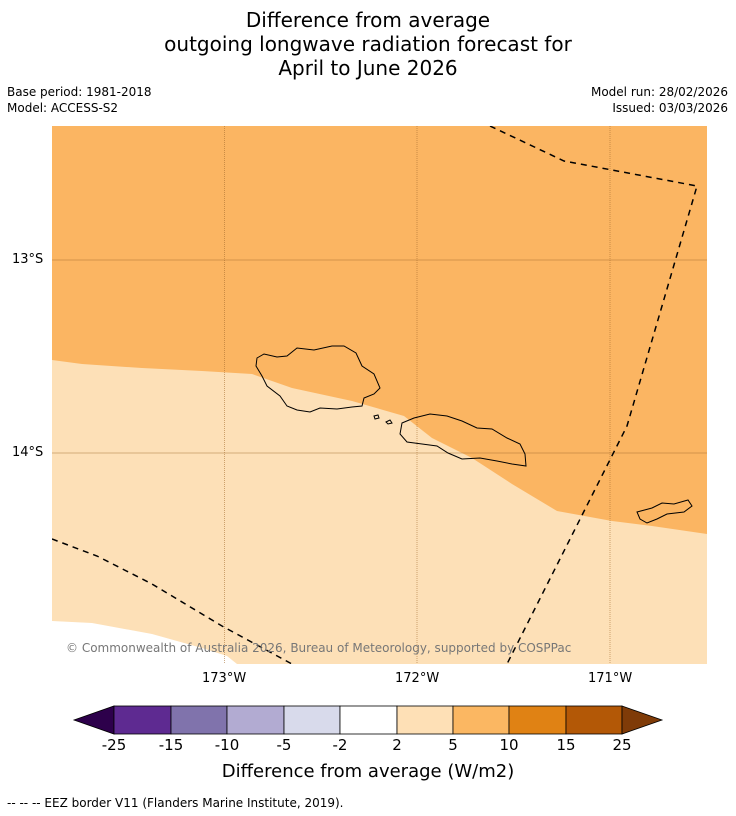 The image size is (736, 816). I want to click on colorbar-tick: -2, so click(340, 745).